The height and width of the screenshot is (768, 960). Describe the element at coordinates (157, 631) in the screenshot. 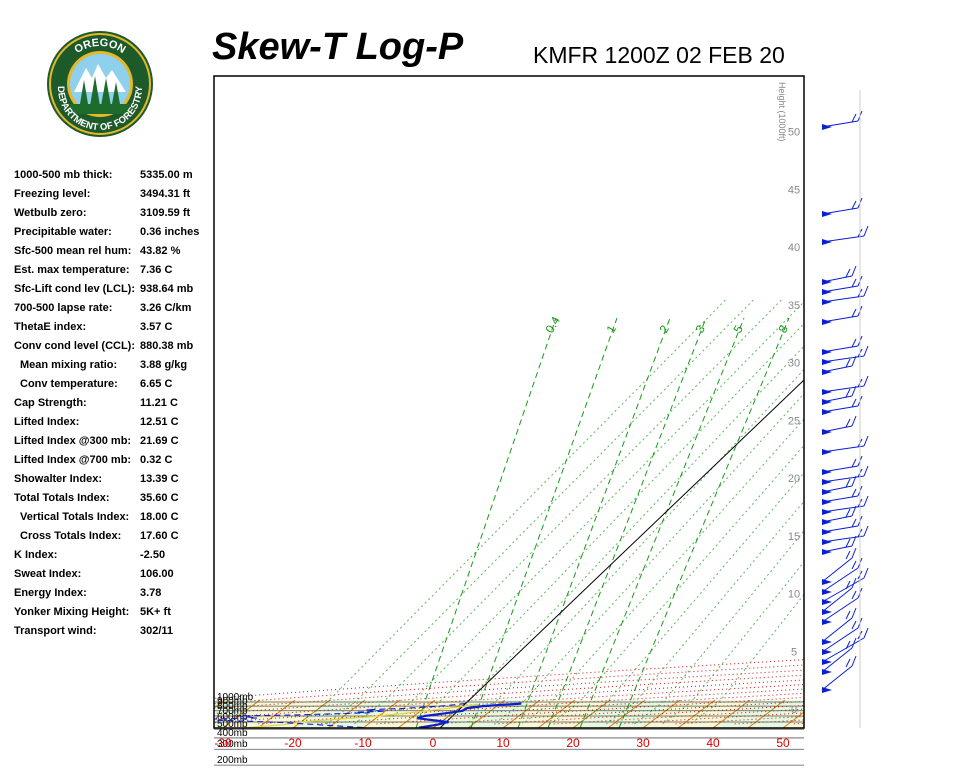

I see `index-value: 302/11` at that location.